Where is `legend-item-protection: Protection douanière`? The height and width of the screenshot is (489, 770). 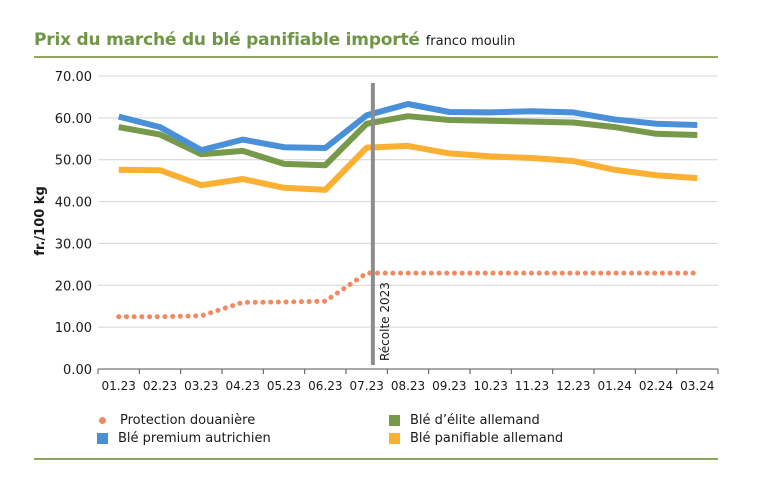 legend-item-protection: Protection douanière is located at coordinates (176, 420).